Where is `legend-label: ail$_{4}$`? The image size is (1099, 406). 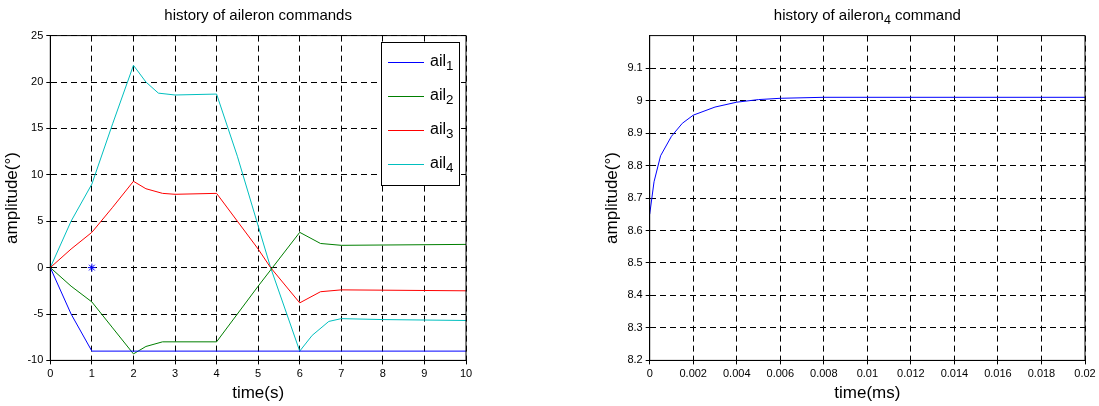 legend-label: ail$_{4}$ is located at coordinates (442, 165).